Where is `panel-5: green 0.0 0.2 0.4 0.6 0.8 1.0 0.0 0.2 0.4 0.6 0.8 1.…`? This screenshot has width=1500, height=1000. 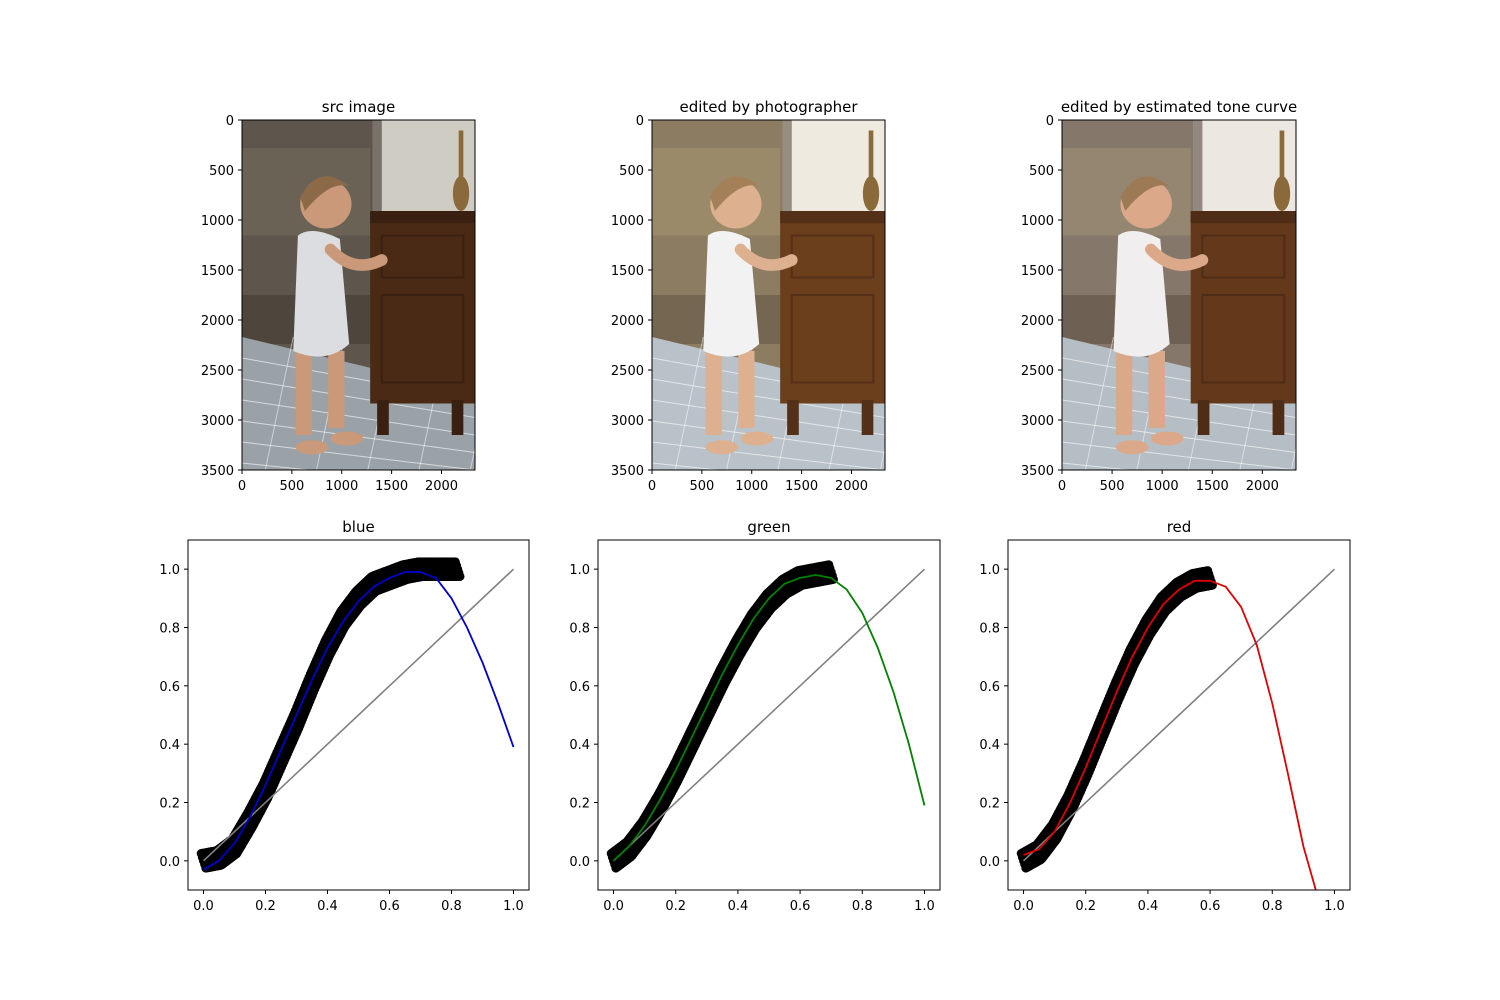 panel-5: green 0.0 0.2 0.4 0.6 0.8 1.0 0.0 0.2 0.4 0.6 0.8 1.… is located at coordinates (755, 716).